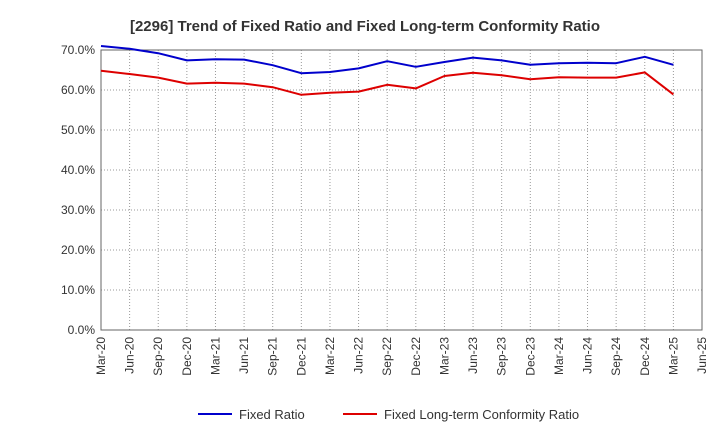 This screenshot has height=440, width=720. What do you see at coordinates (78, 190) in the screenshot?
I see `y-axis-ticks: 0.0% 10.0% 20.0% 30.0% 40.0% 50.0% 60.0% 70.0%` at bounding box center [78, 190].